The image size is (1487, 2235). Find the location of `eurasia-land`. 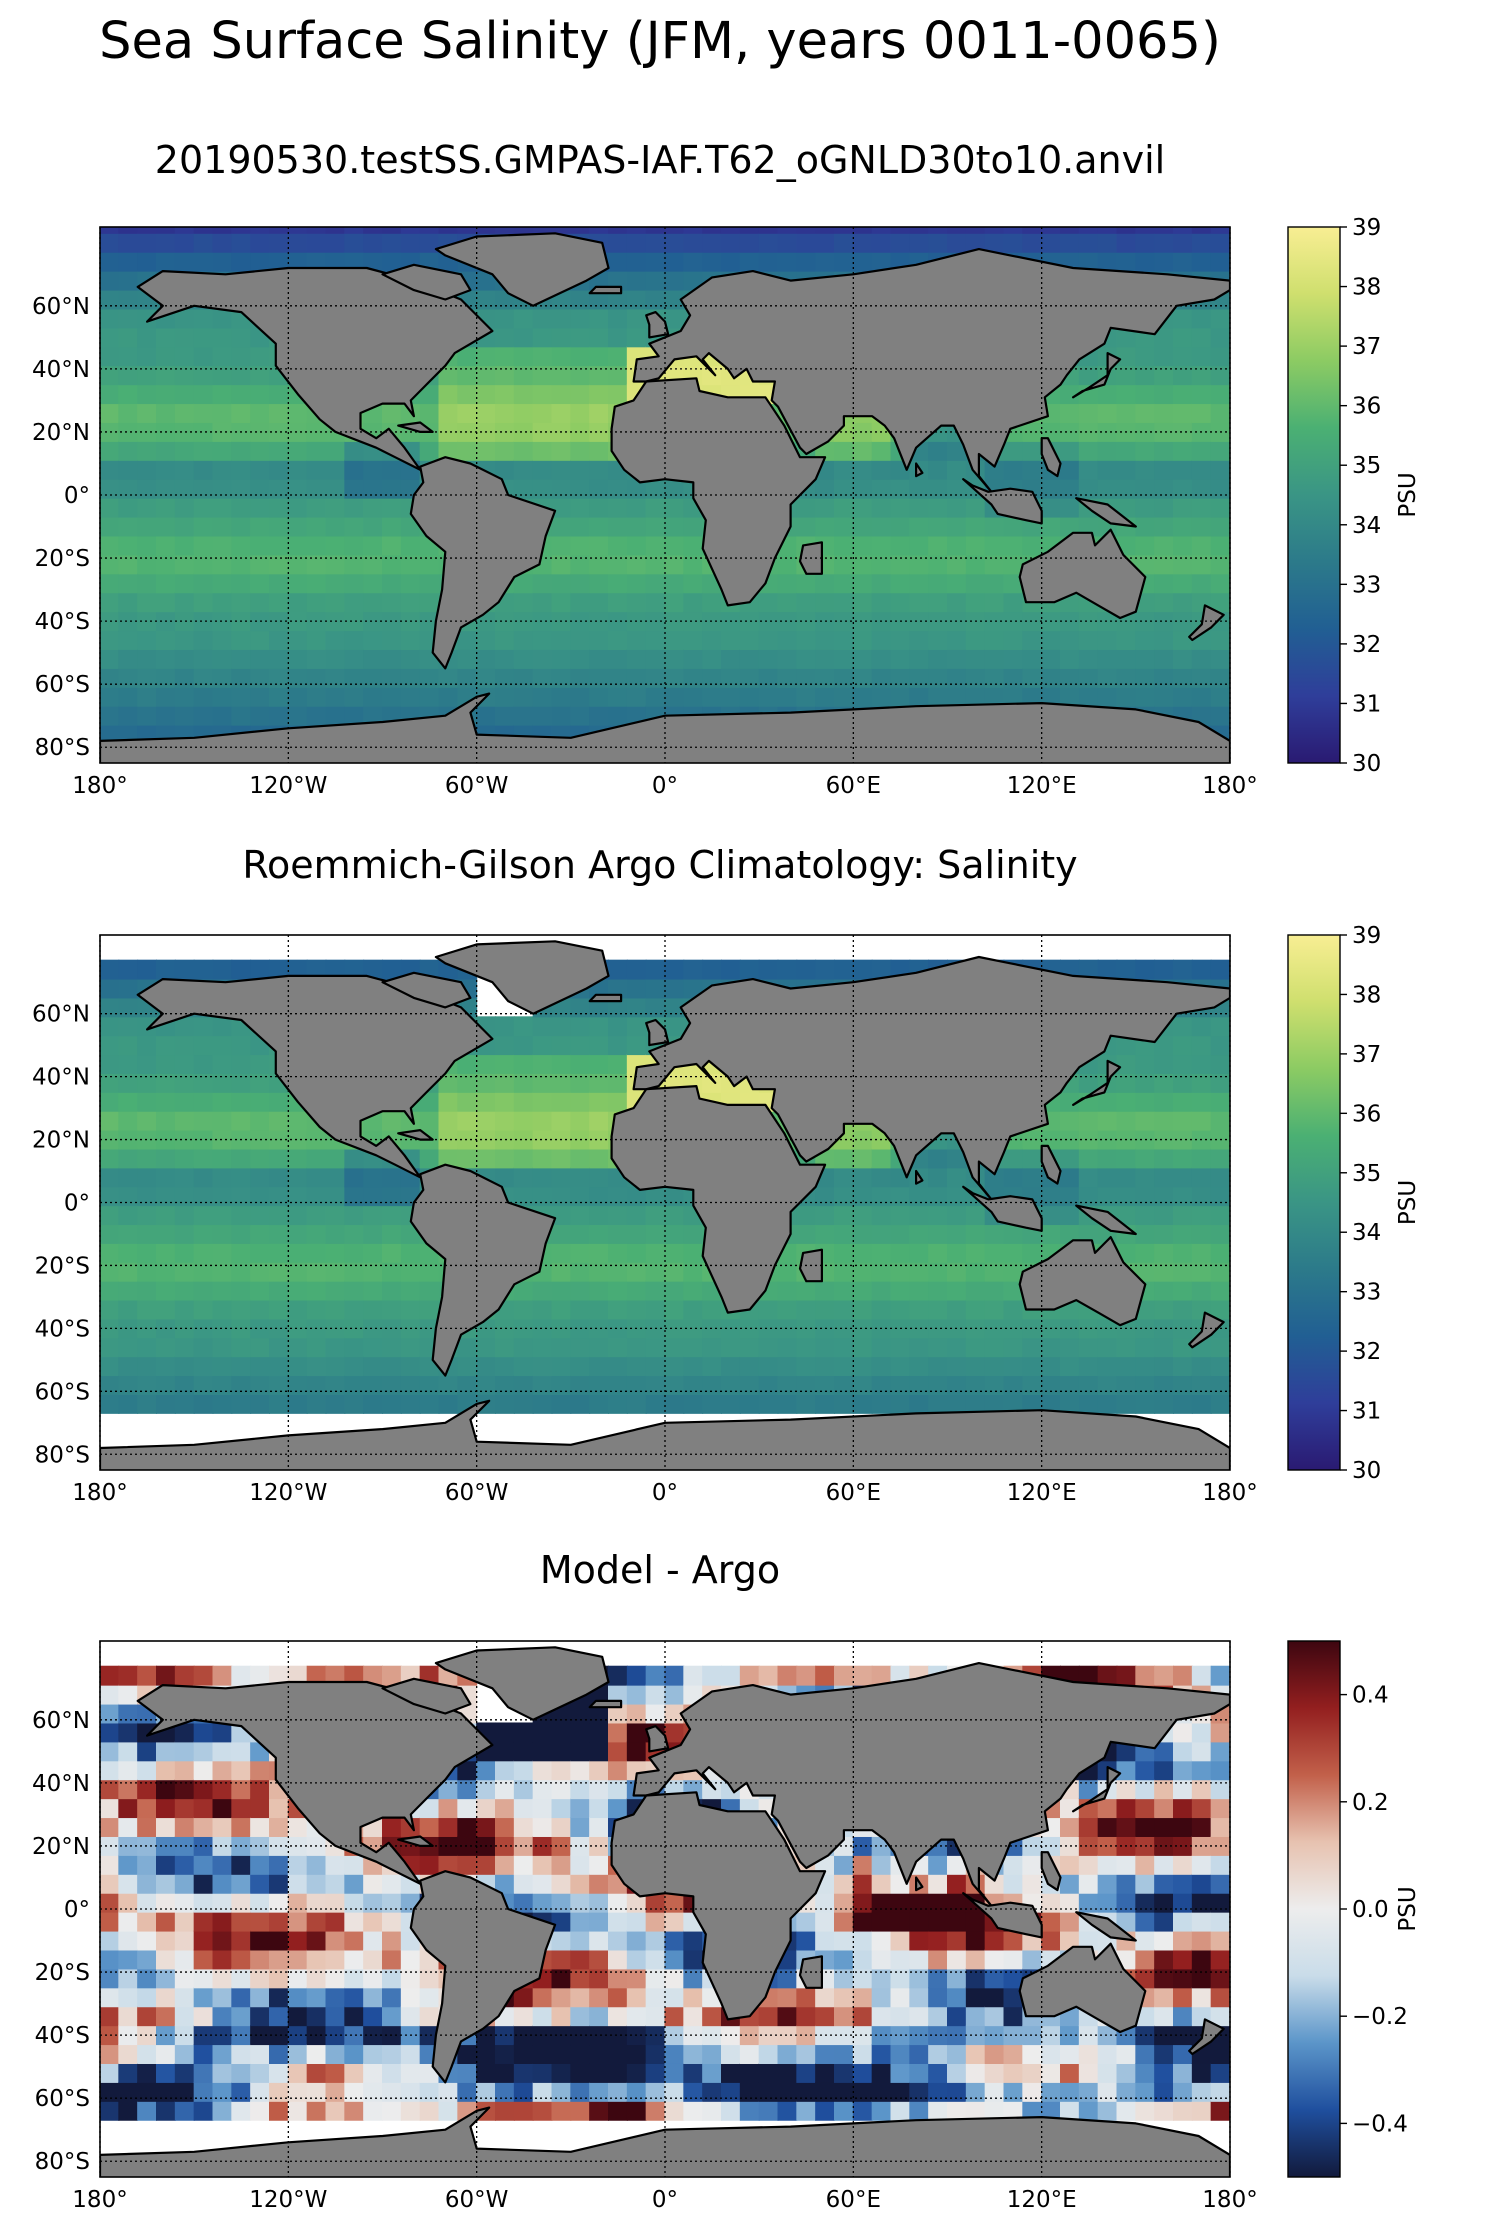

eurasia-land is located at coordinates (931, 370).